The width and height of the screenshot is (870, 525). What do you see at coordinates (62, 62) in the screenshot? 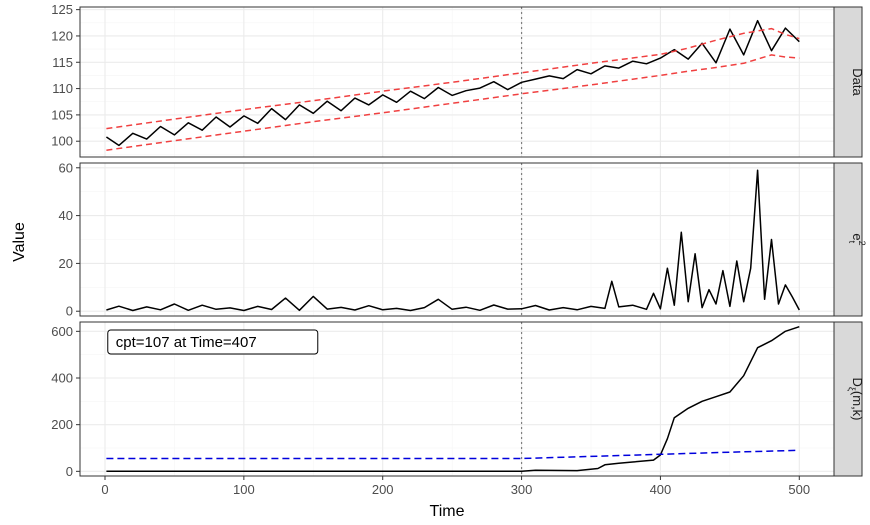
I see `y-tick-label: 115` at bounding box center [62, 62].